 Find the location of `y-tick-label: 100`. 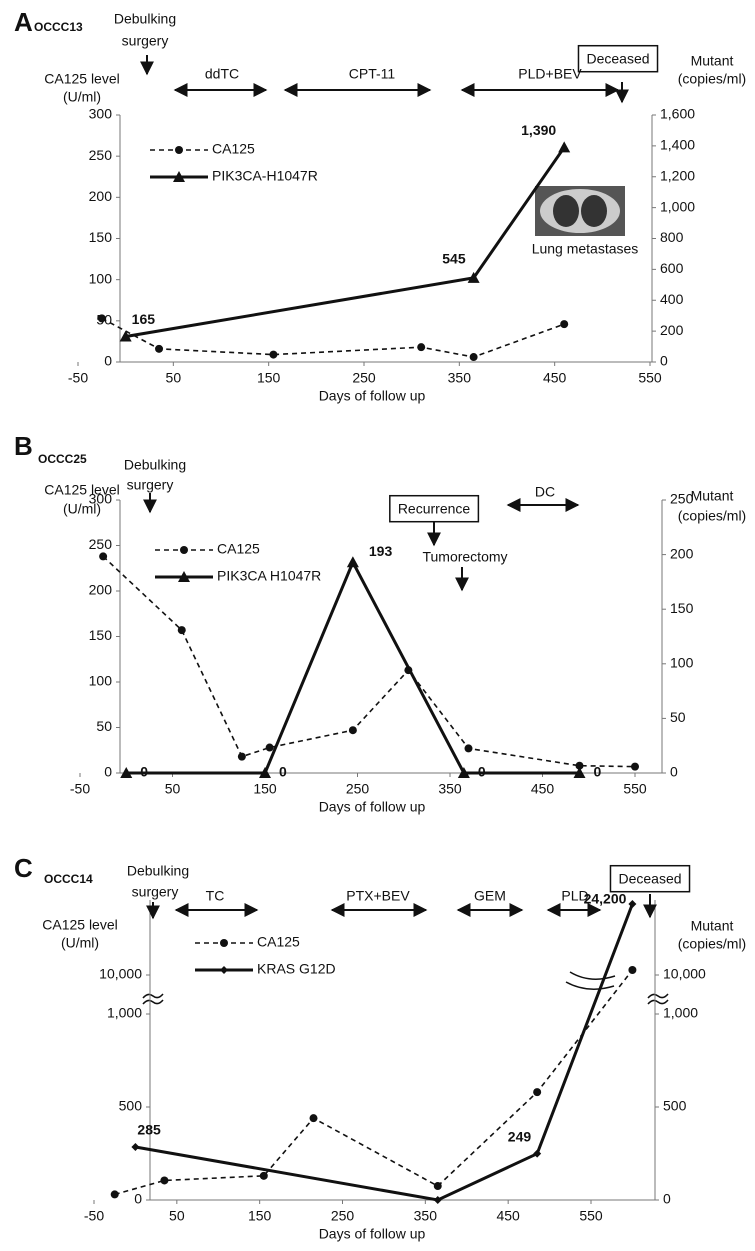

y-tick-label: 100 is located at coordinates (101, 278).